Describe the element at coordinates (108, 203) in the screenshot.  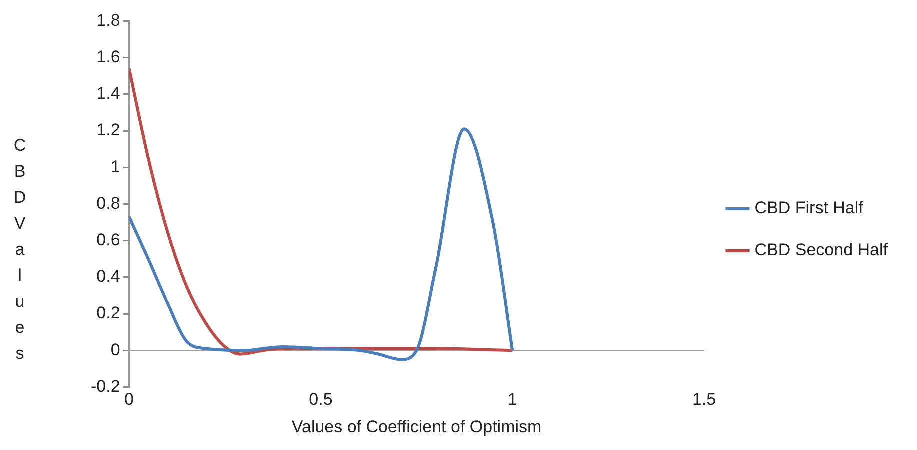
I see `y-tick-label: 0.8` at that location.